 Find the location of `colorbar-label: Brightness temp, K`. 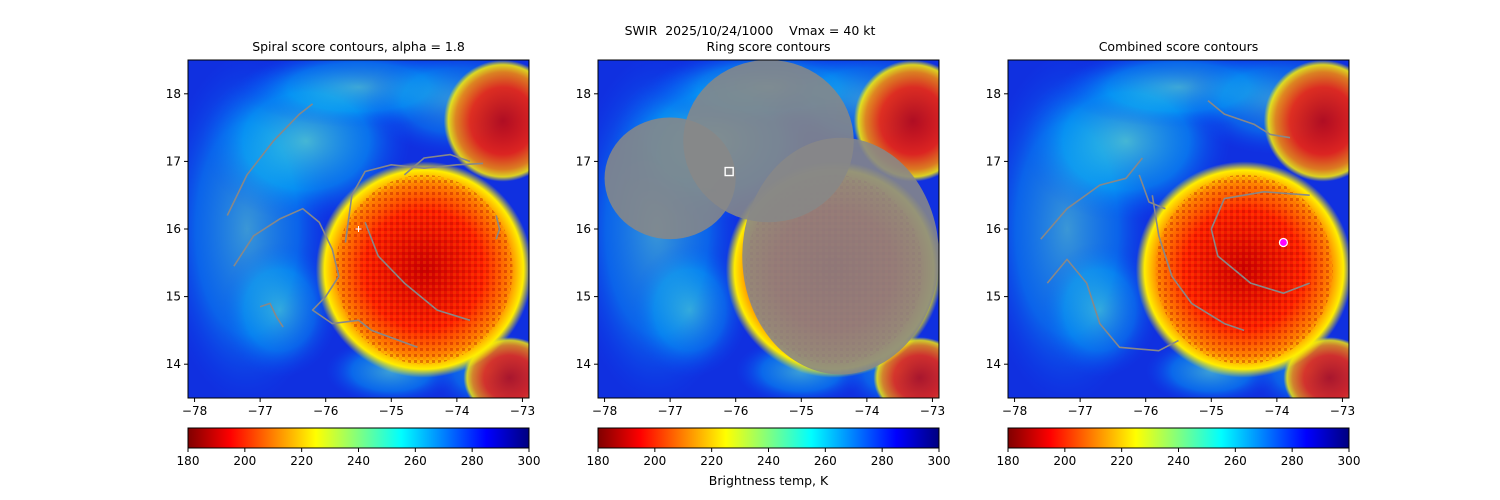

colorbar-label: Brightness temp, K is located at coordinates (769, 480).